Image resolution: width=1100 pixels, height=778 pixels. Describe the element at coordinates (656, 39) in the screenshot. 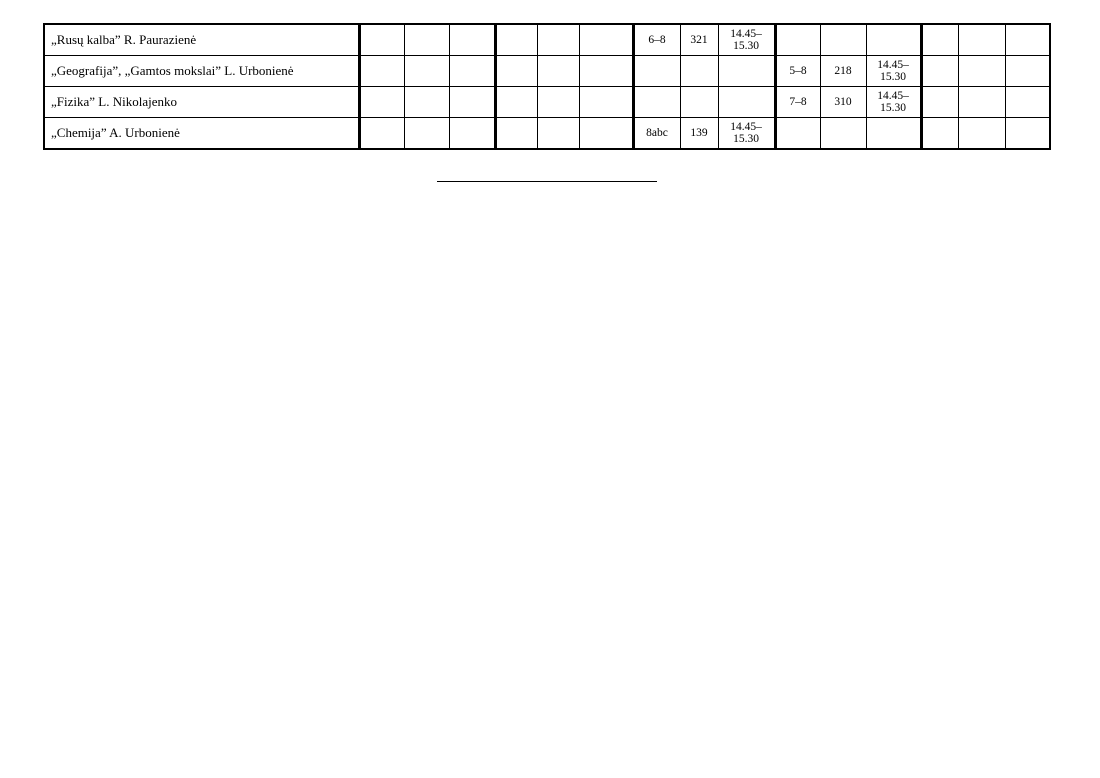

I see `schedule-cell: 6–8` at that location.